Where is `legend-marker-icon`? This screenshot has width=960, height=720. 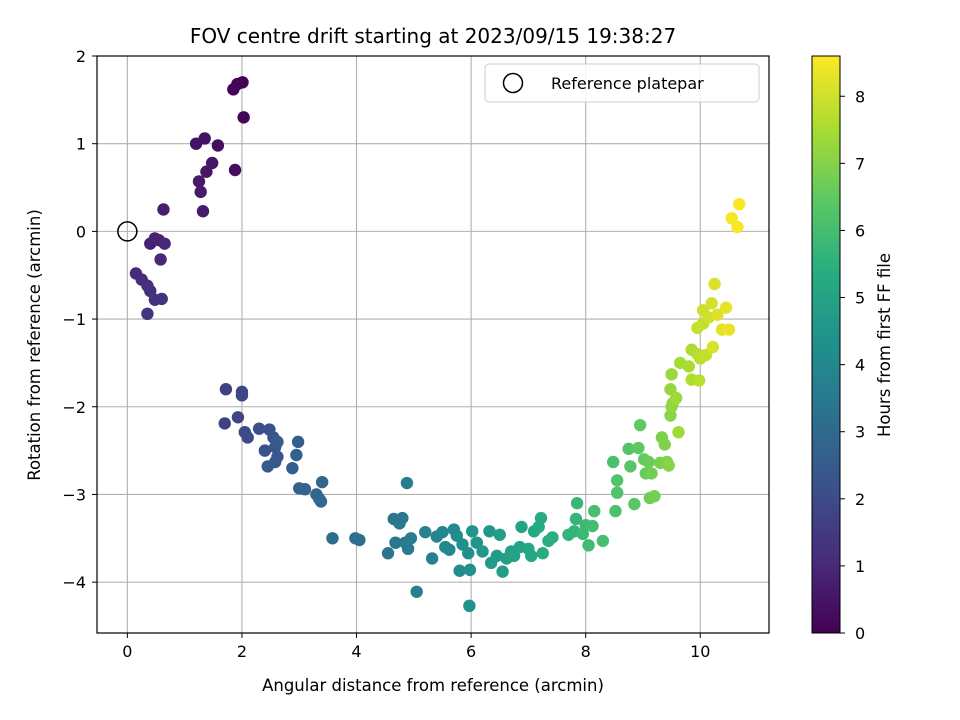 legend-marker-icon is located at coordinates (513, 83).